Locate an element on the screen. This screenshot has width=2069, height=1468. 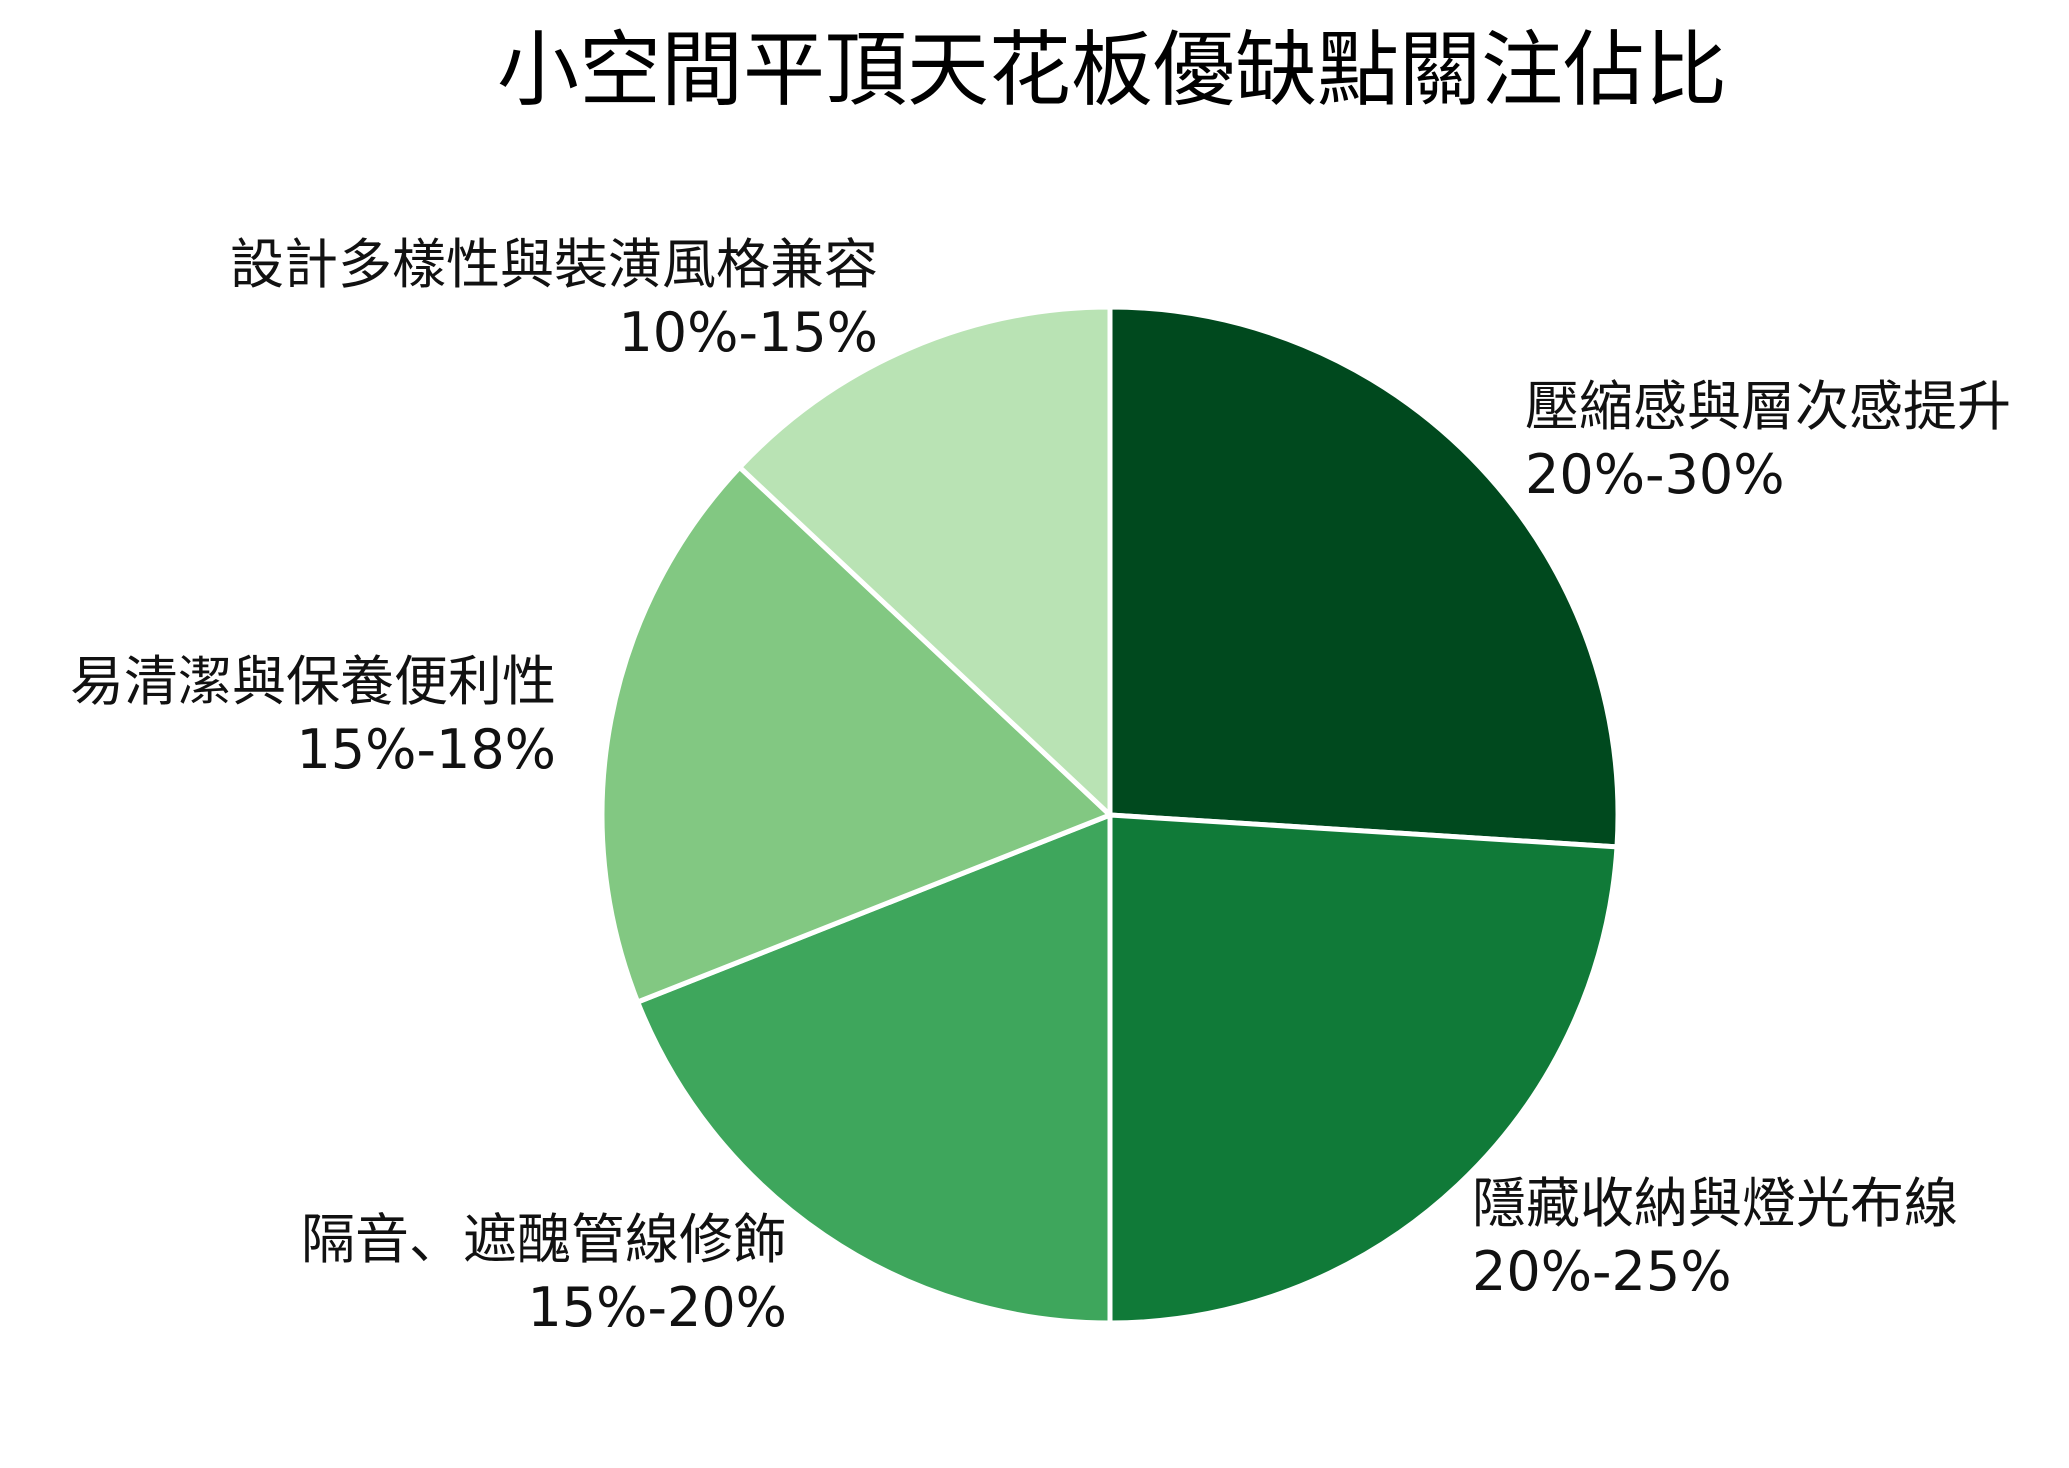
slice-label: 隱藏收納與燈光布線 is located at coordinates (1715, 1203).